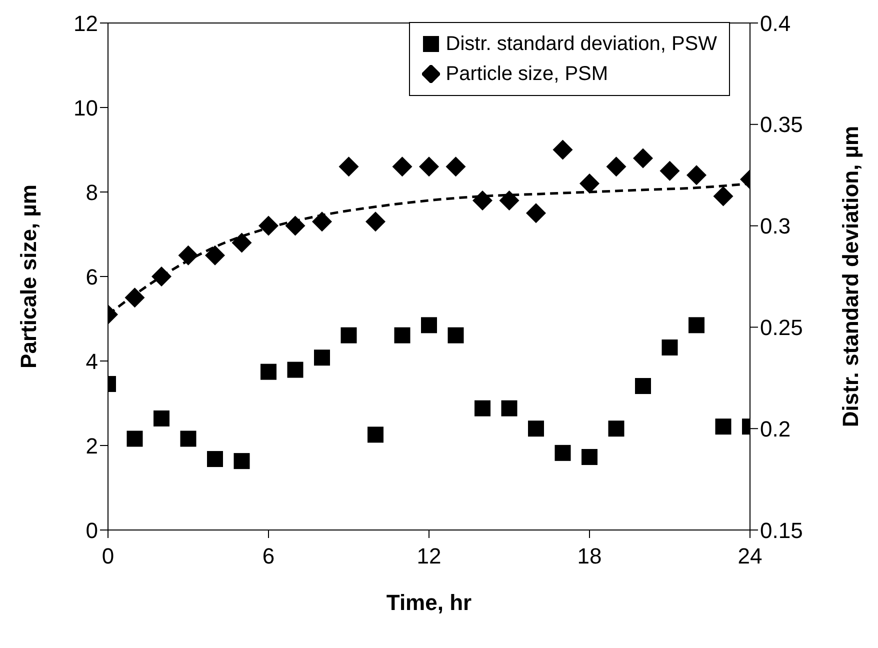 Image resolution: width=878 pixels, height=648 pixels. I want to click on y-tick-label: 10, so click(86, 107).